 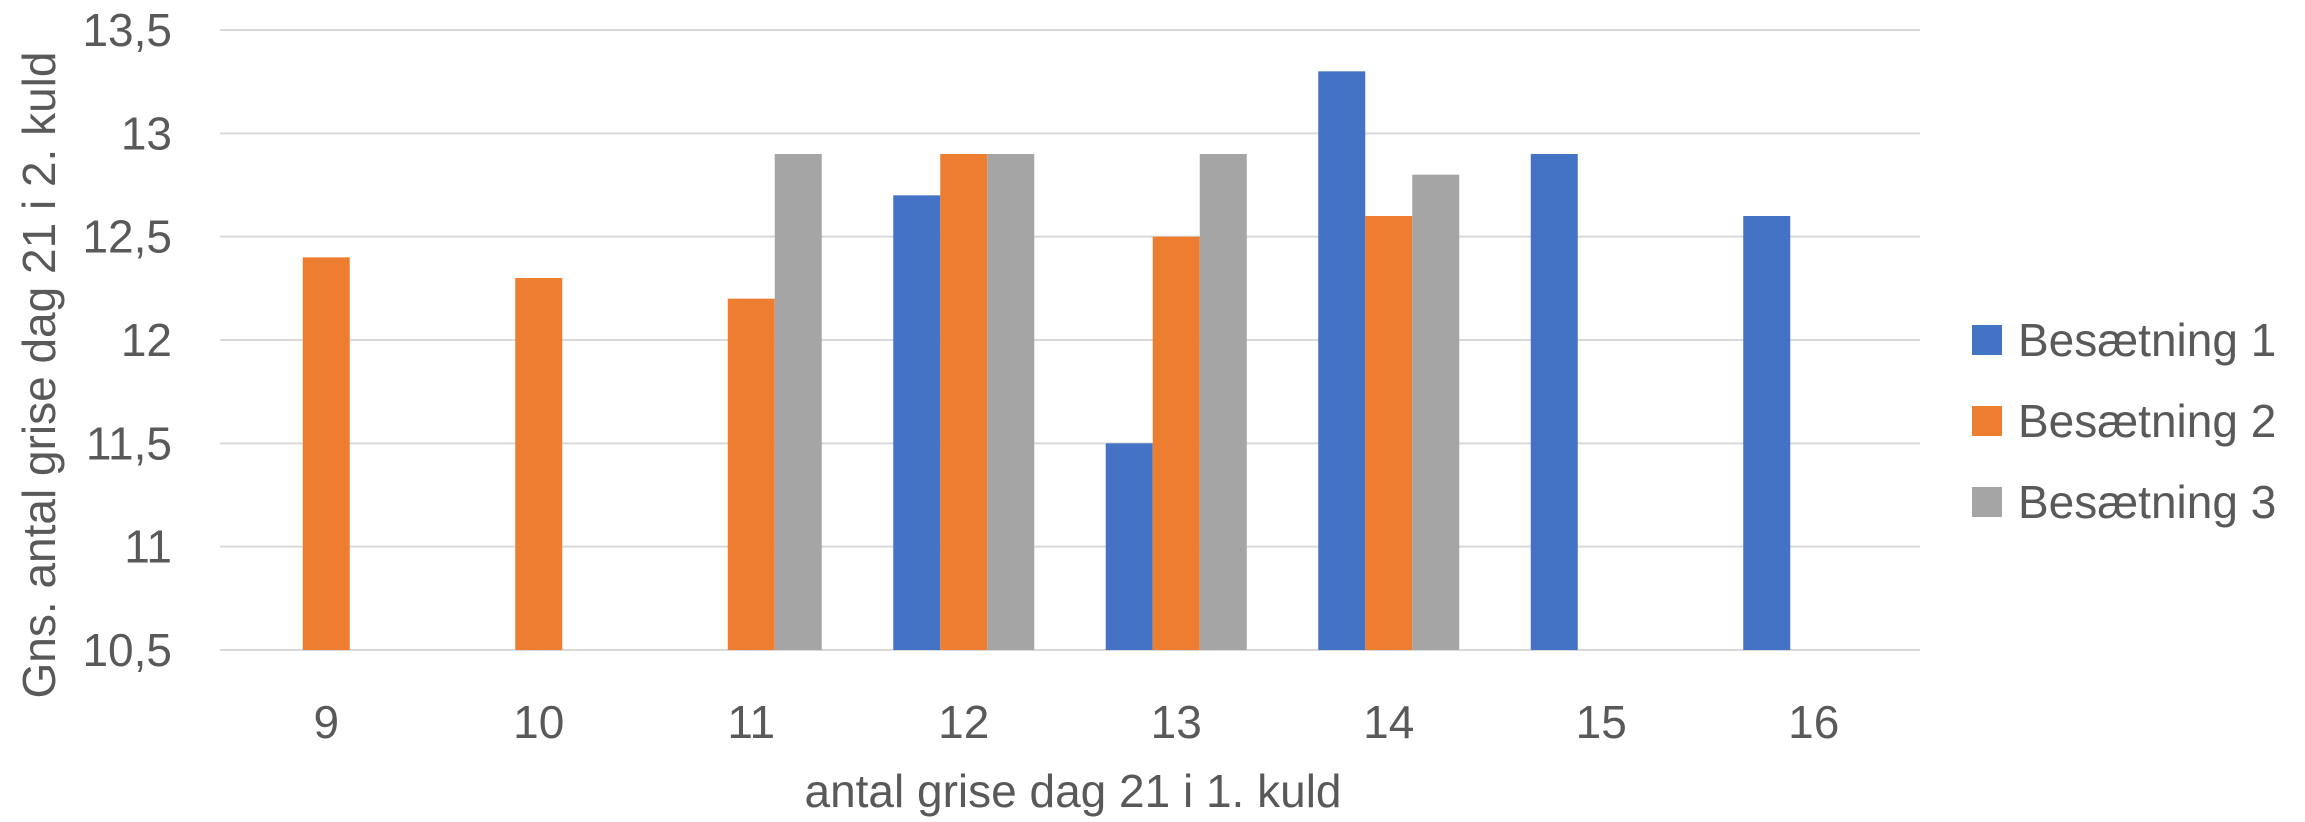 I want to click on y-axis-ticks: 10,5 11 11,5 12 12,5 13 13,5, so click(x=127, y=340).